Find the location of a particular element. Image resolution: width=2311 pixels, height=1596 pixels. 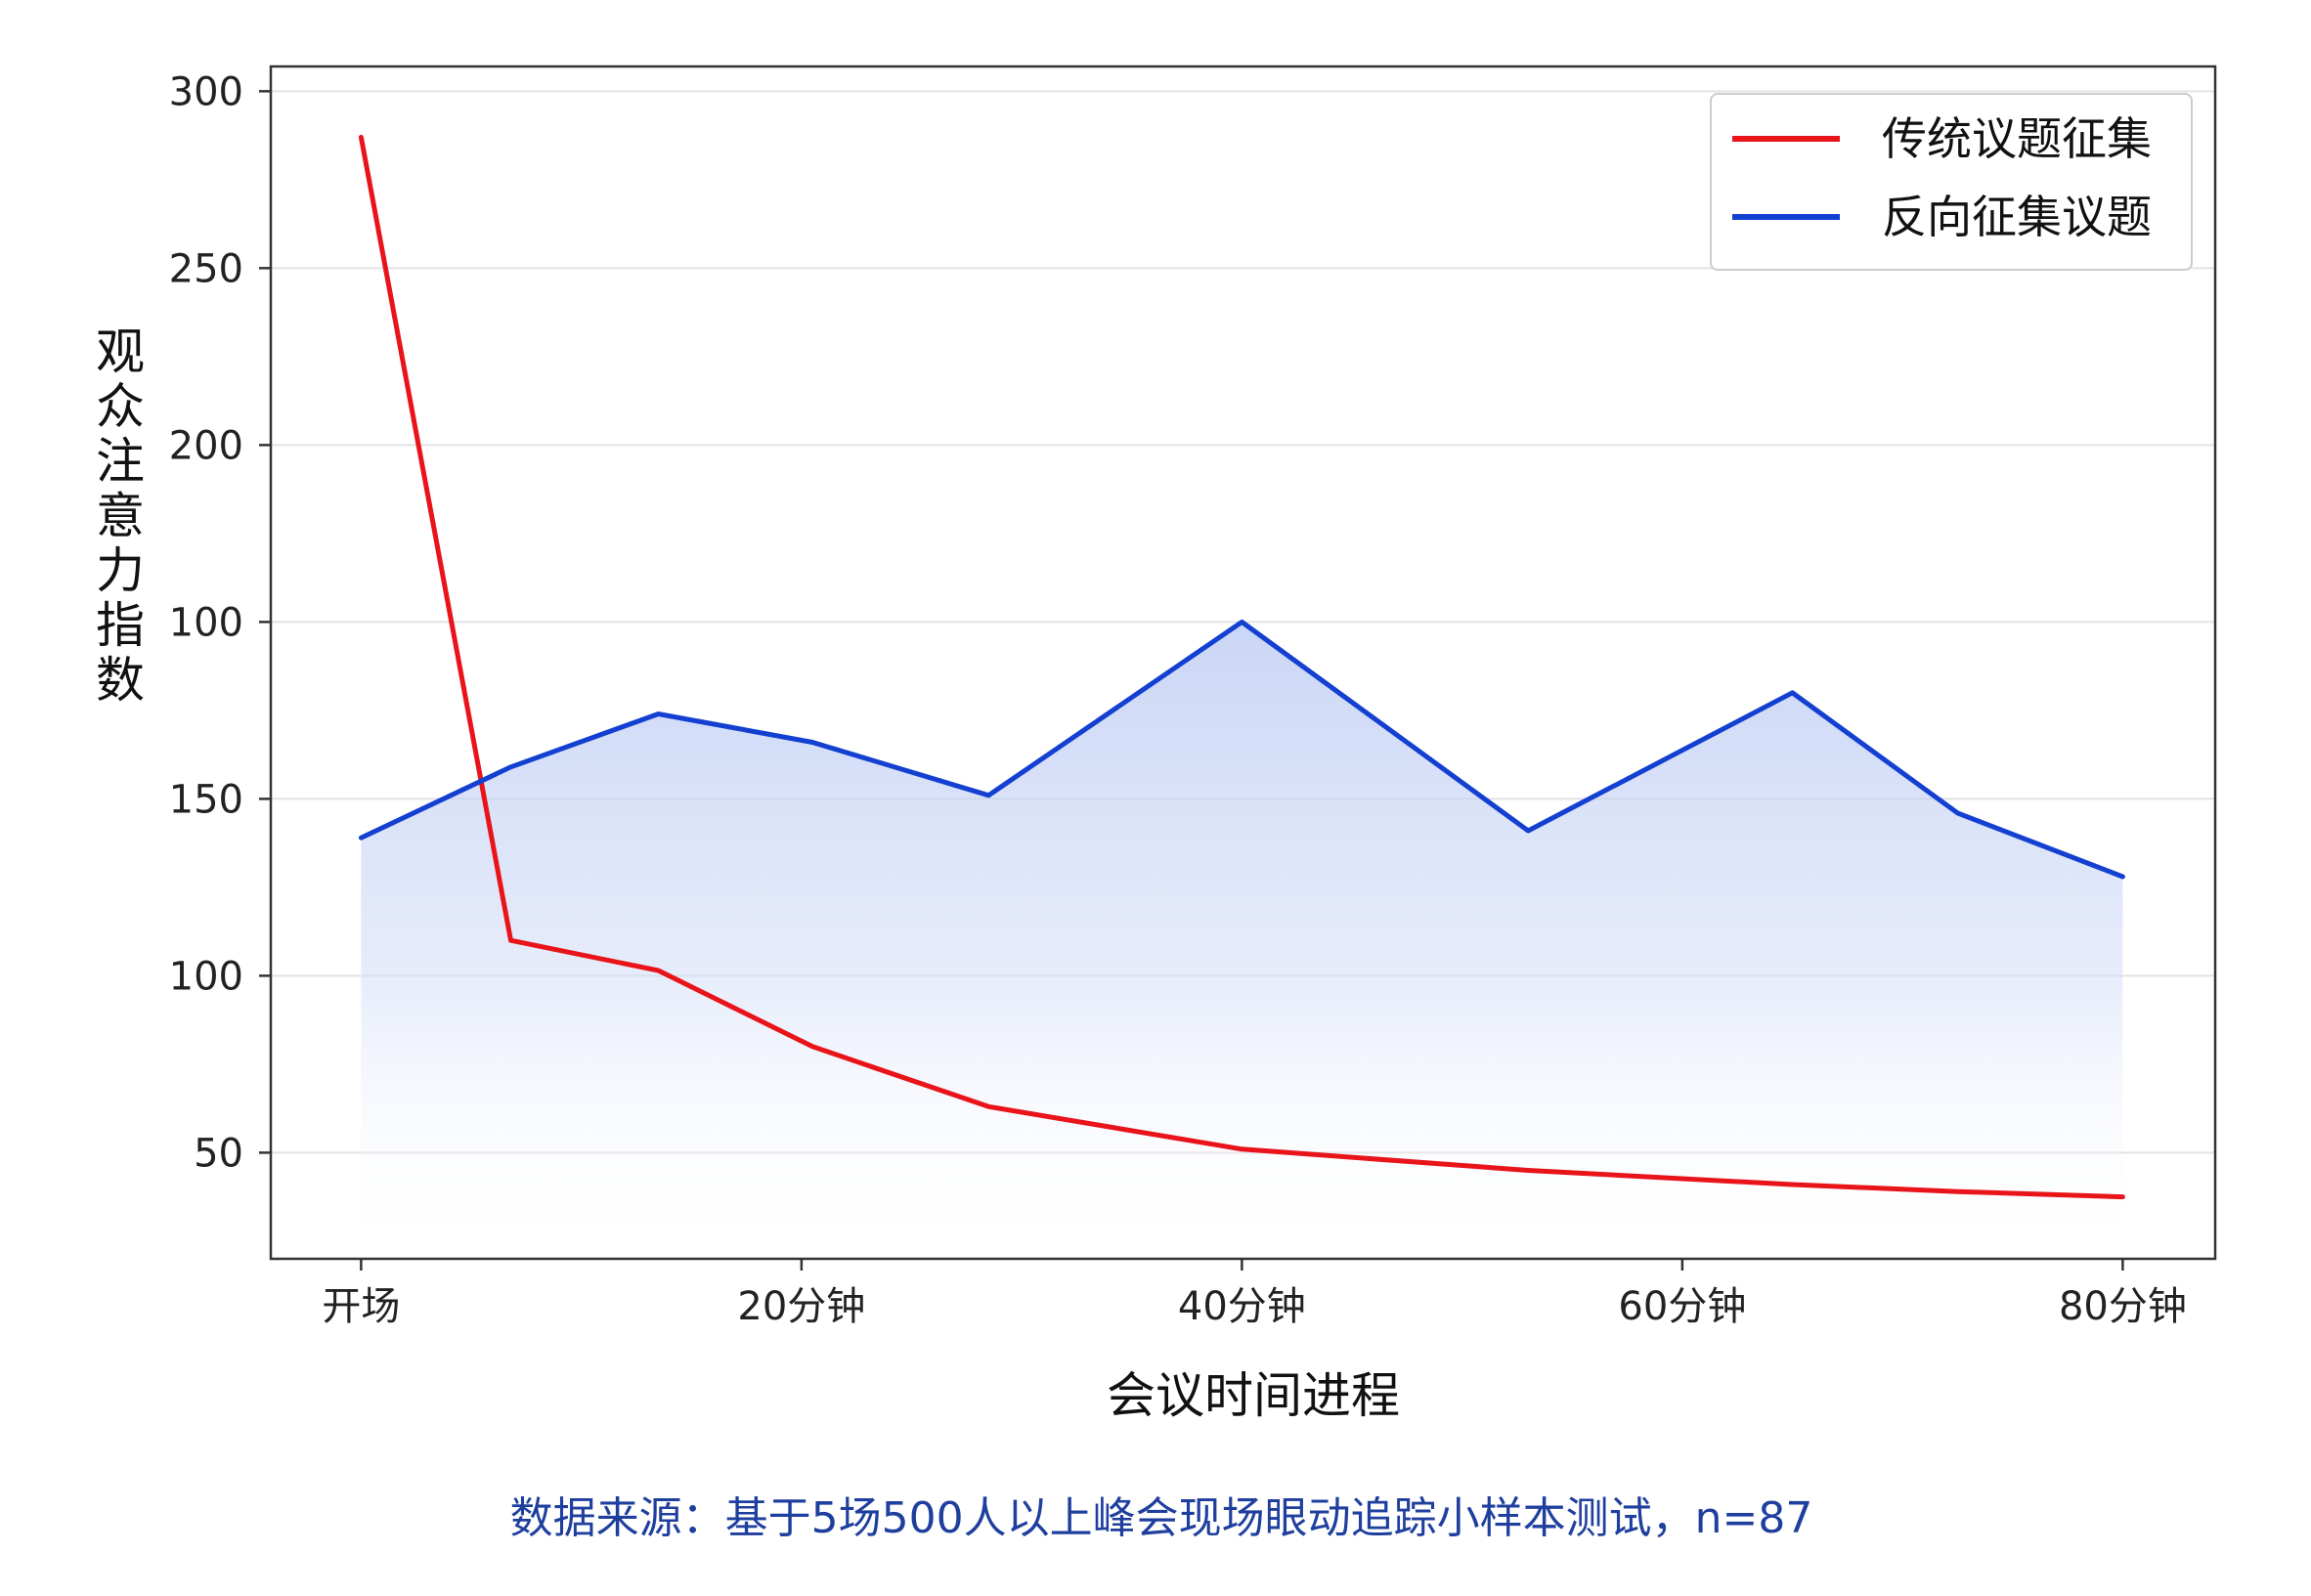

legend-label-reverse: 反向征集议题 is located at coordinates (2017, 217).